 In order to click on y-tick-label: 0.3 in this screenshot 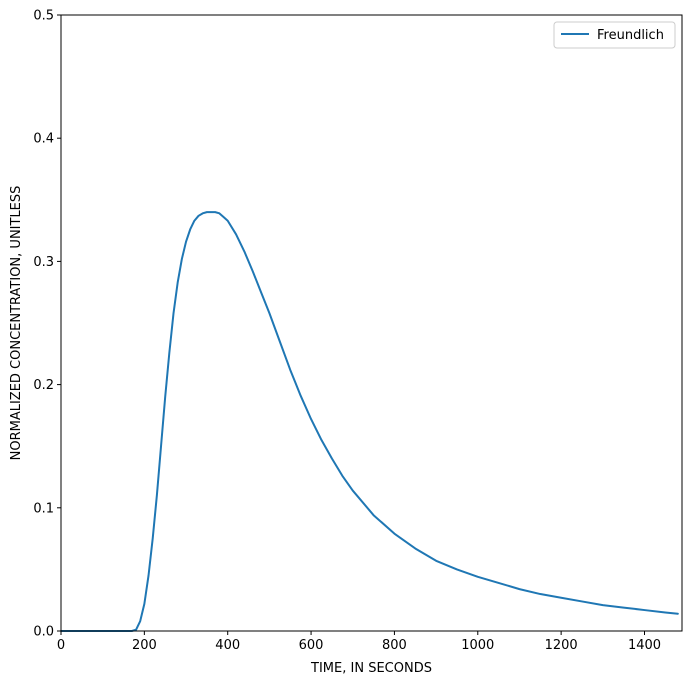, I will do `click(43, 262)`.